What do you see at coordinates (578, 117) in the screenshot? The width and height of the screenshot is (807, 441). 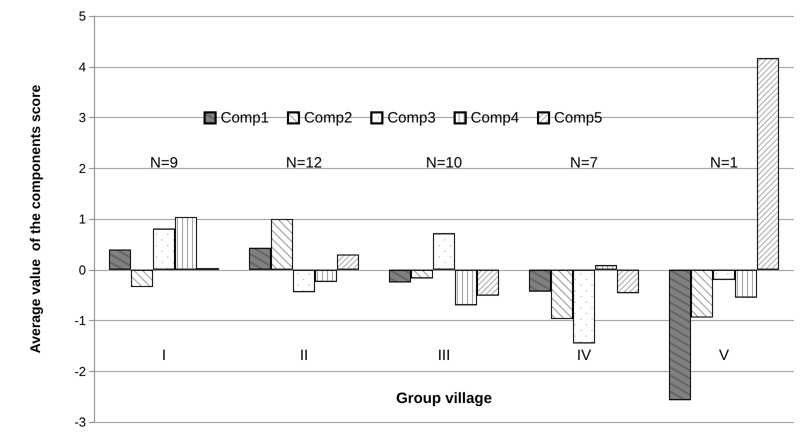 I see `legend-label: Comp5` at bounding box center [578, 117].